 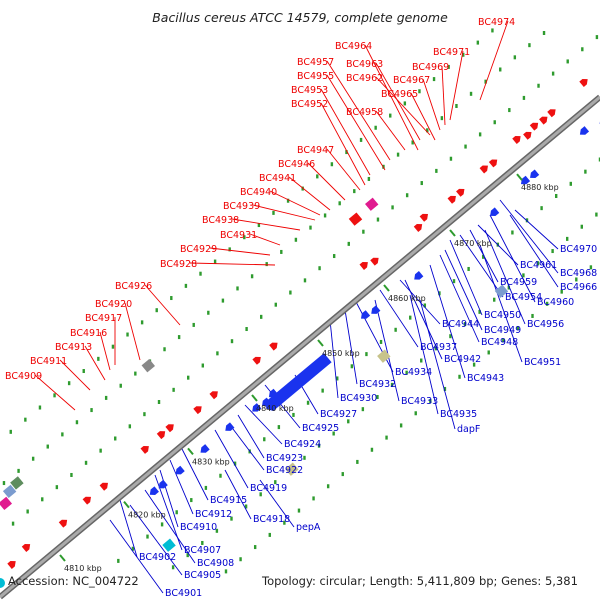 I want to click on gene-label-lower: BC4948, so click(x=499, y=342).